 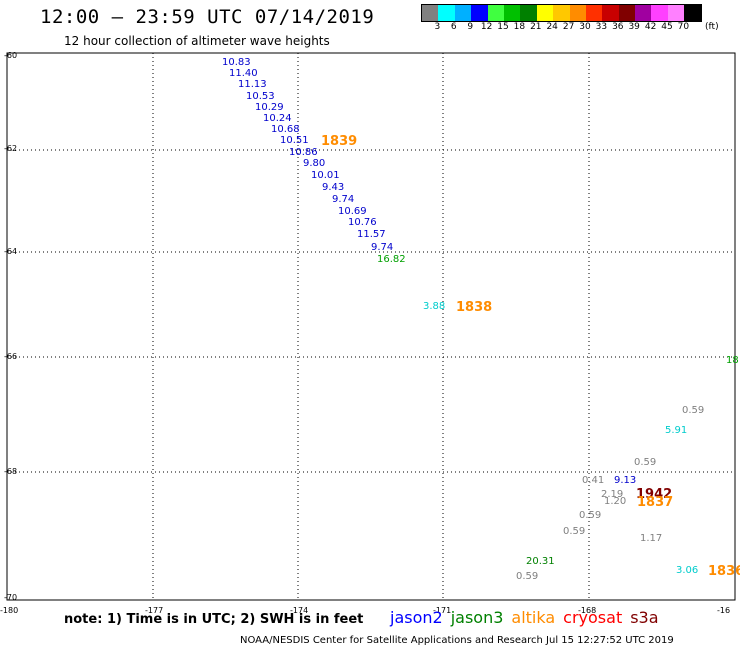 I want to click on pass-time-label: 1837, so click(x=655, y=502).